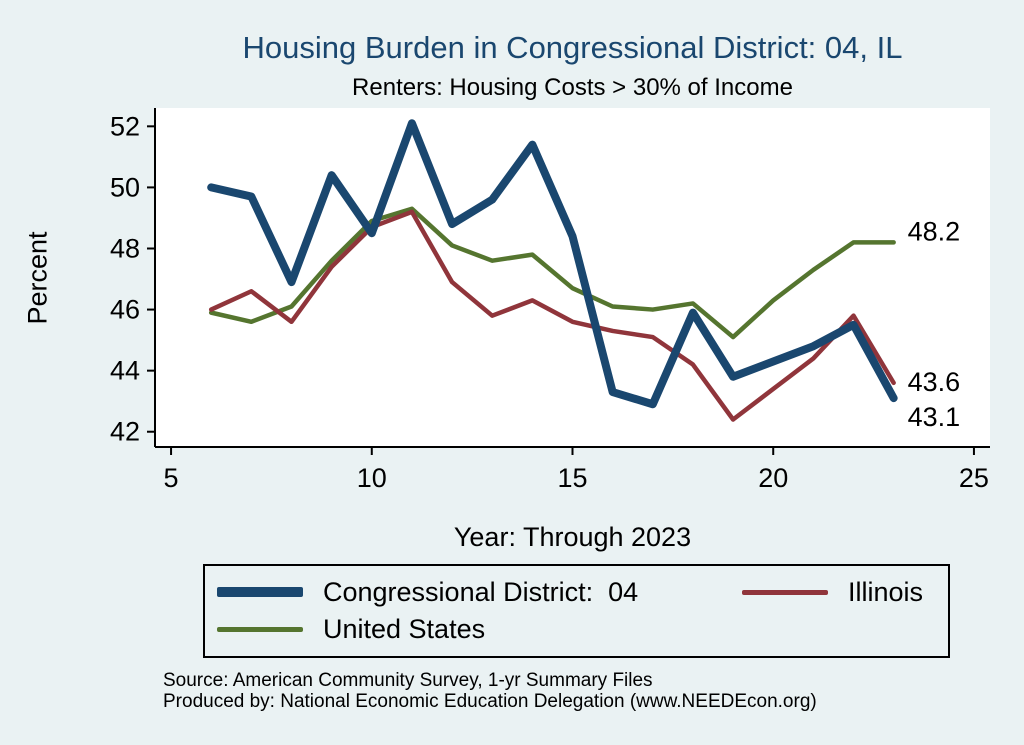 The height and width of the screenshot is (745, 1024). What do you see at coordinates (125, 432) in the screenshot?
I see `y-tick-label: 42` at bounding box center [125, 432].